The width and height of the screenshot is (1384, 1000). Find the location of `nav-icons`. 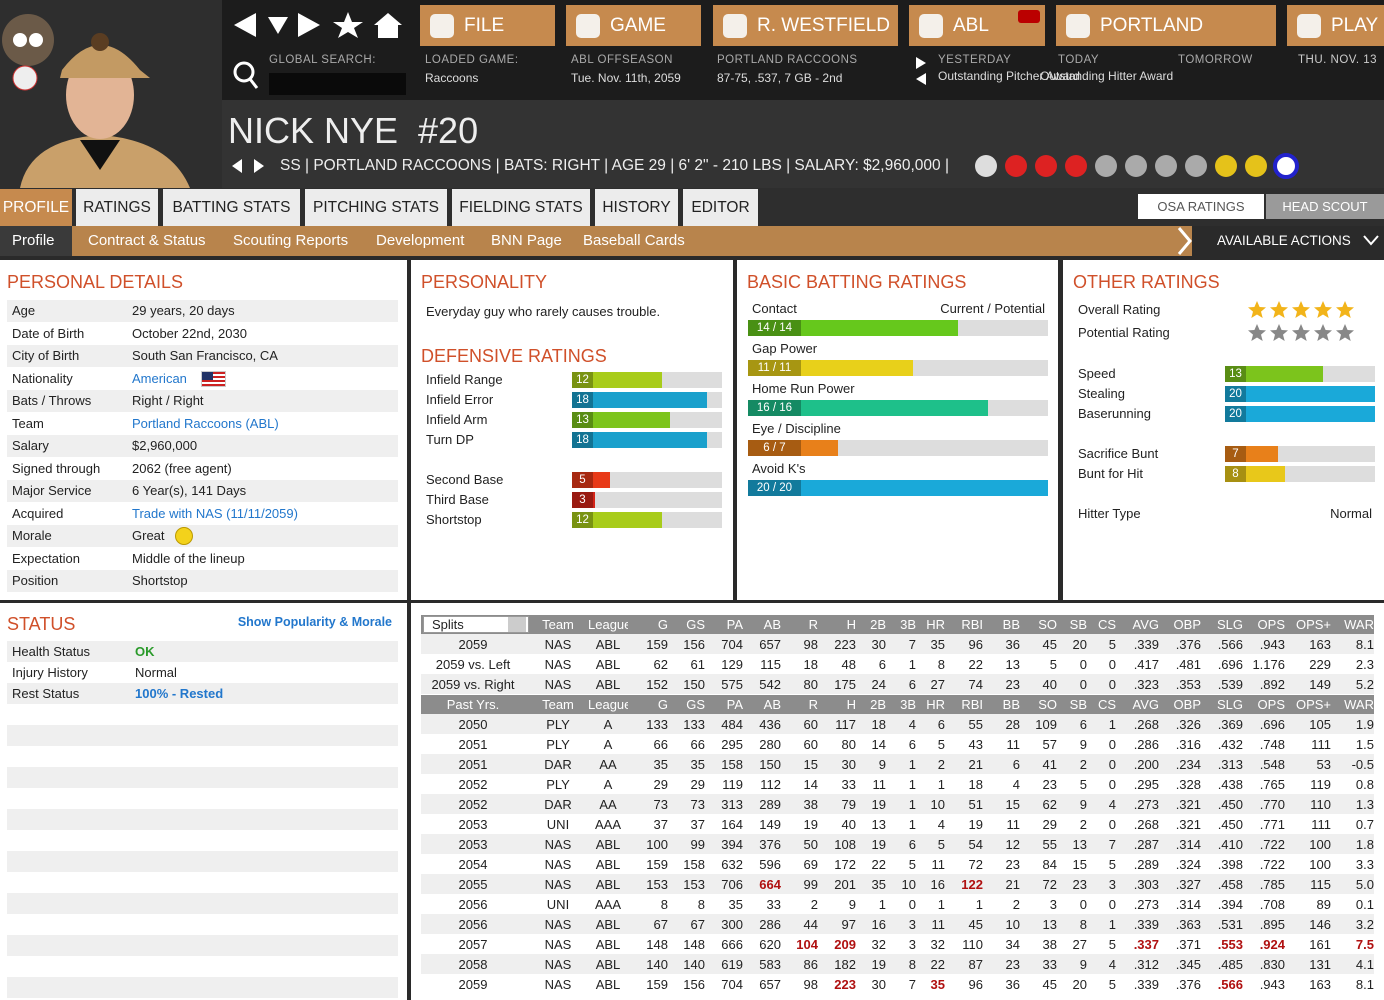

nav-icons is located at coordinates (319, 25).